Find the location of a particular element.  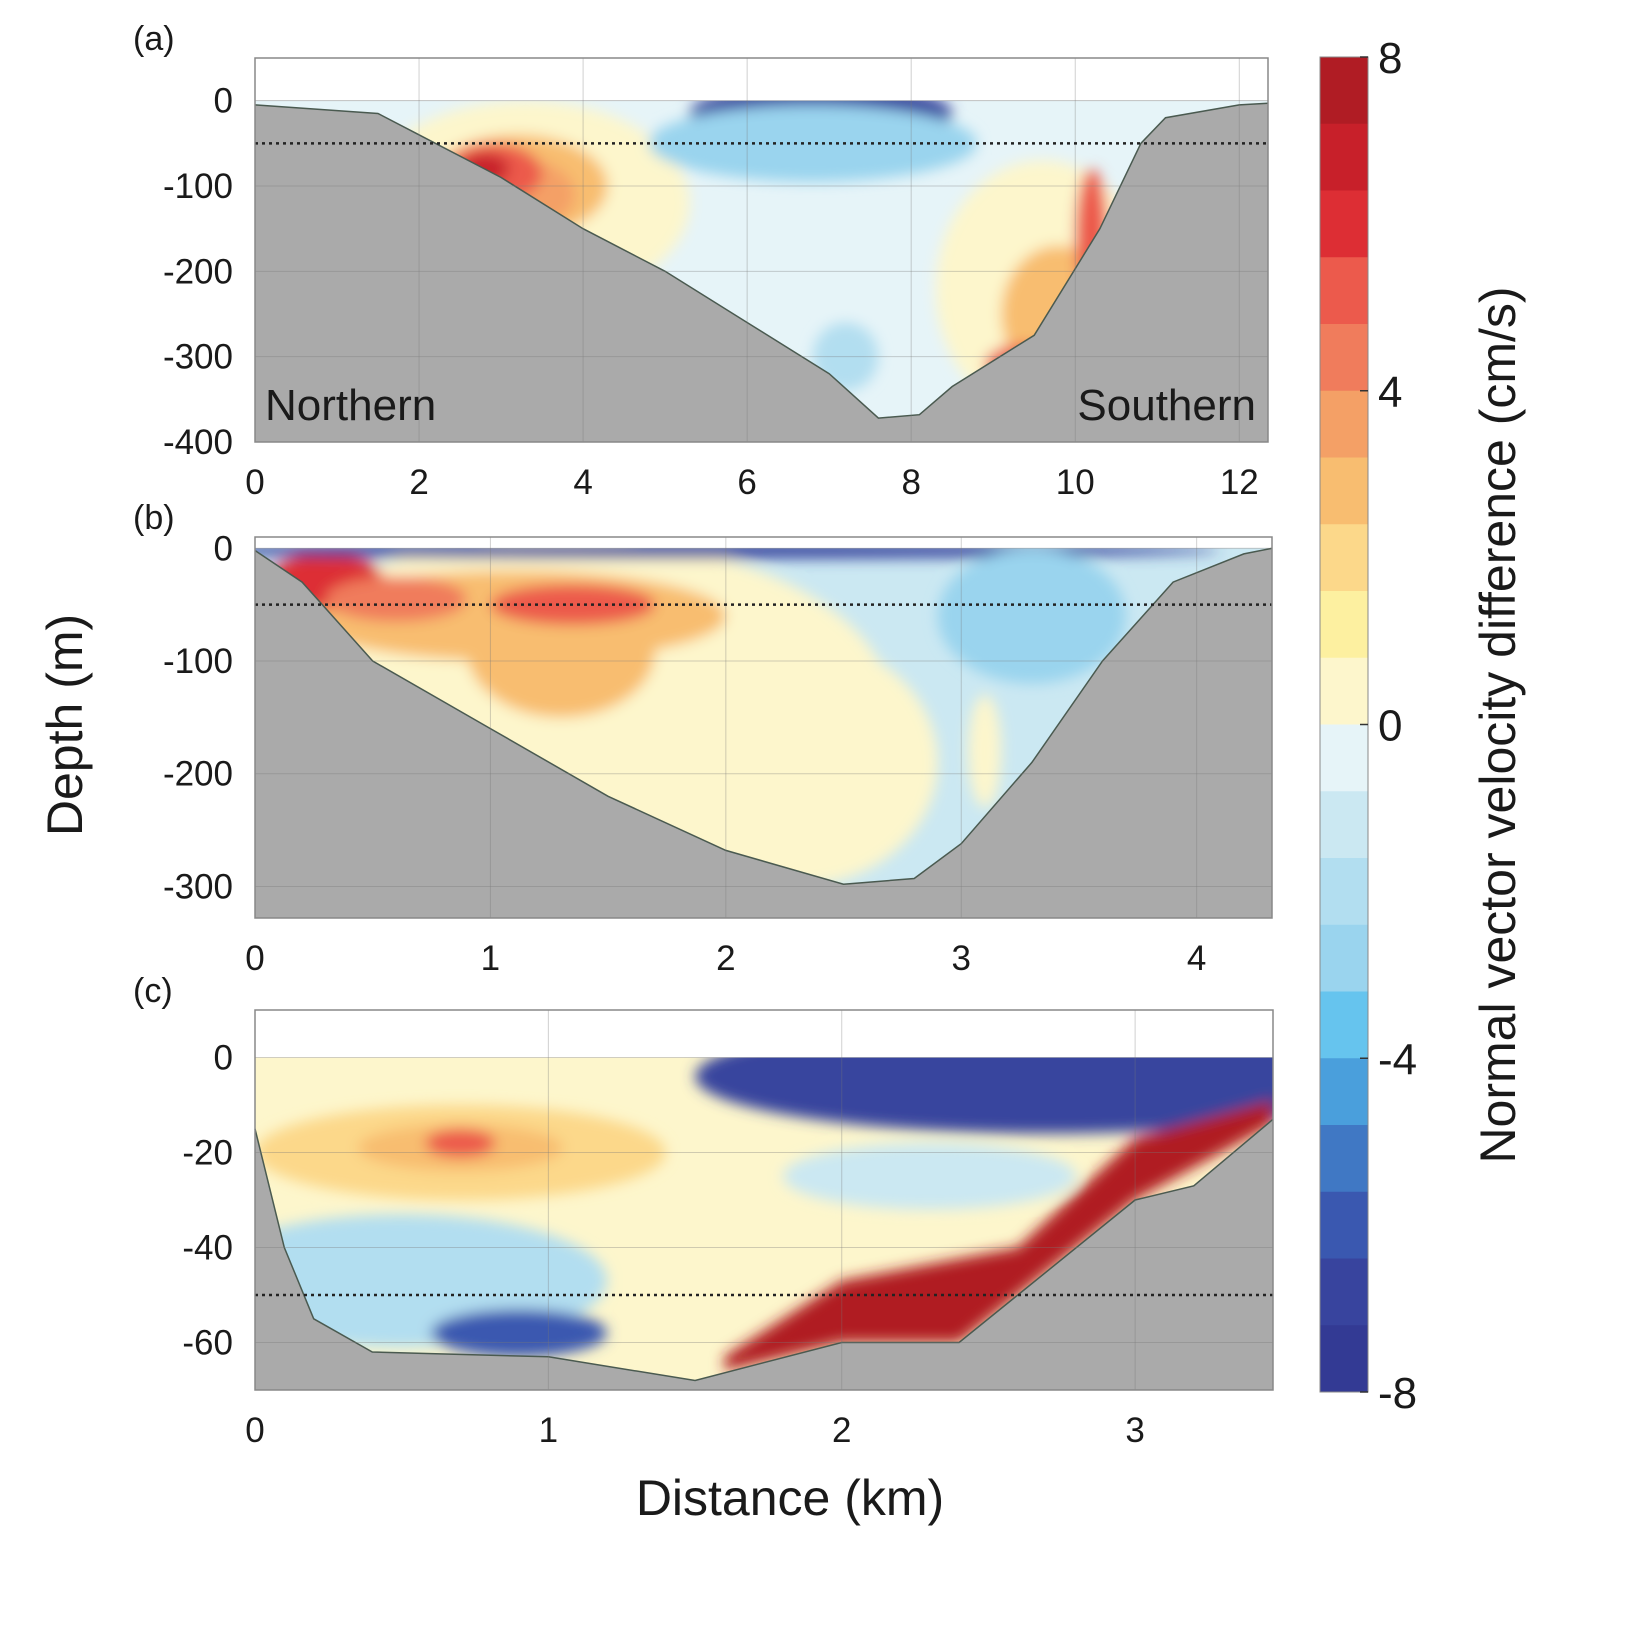

y-tick-label: -40 is located at coordinates (207, 1248).